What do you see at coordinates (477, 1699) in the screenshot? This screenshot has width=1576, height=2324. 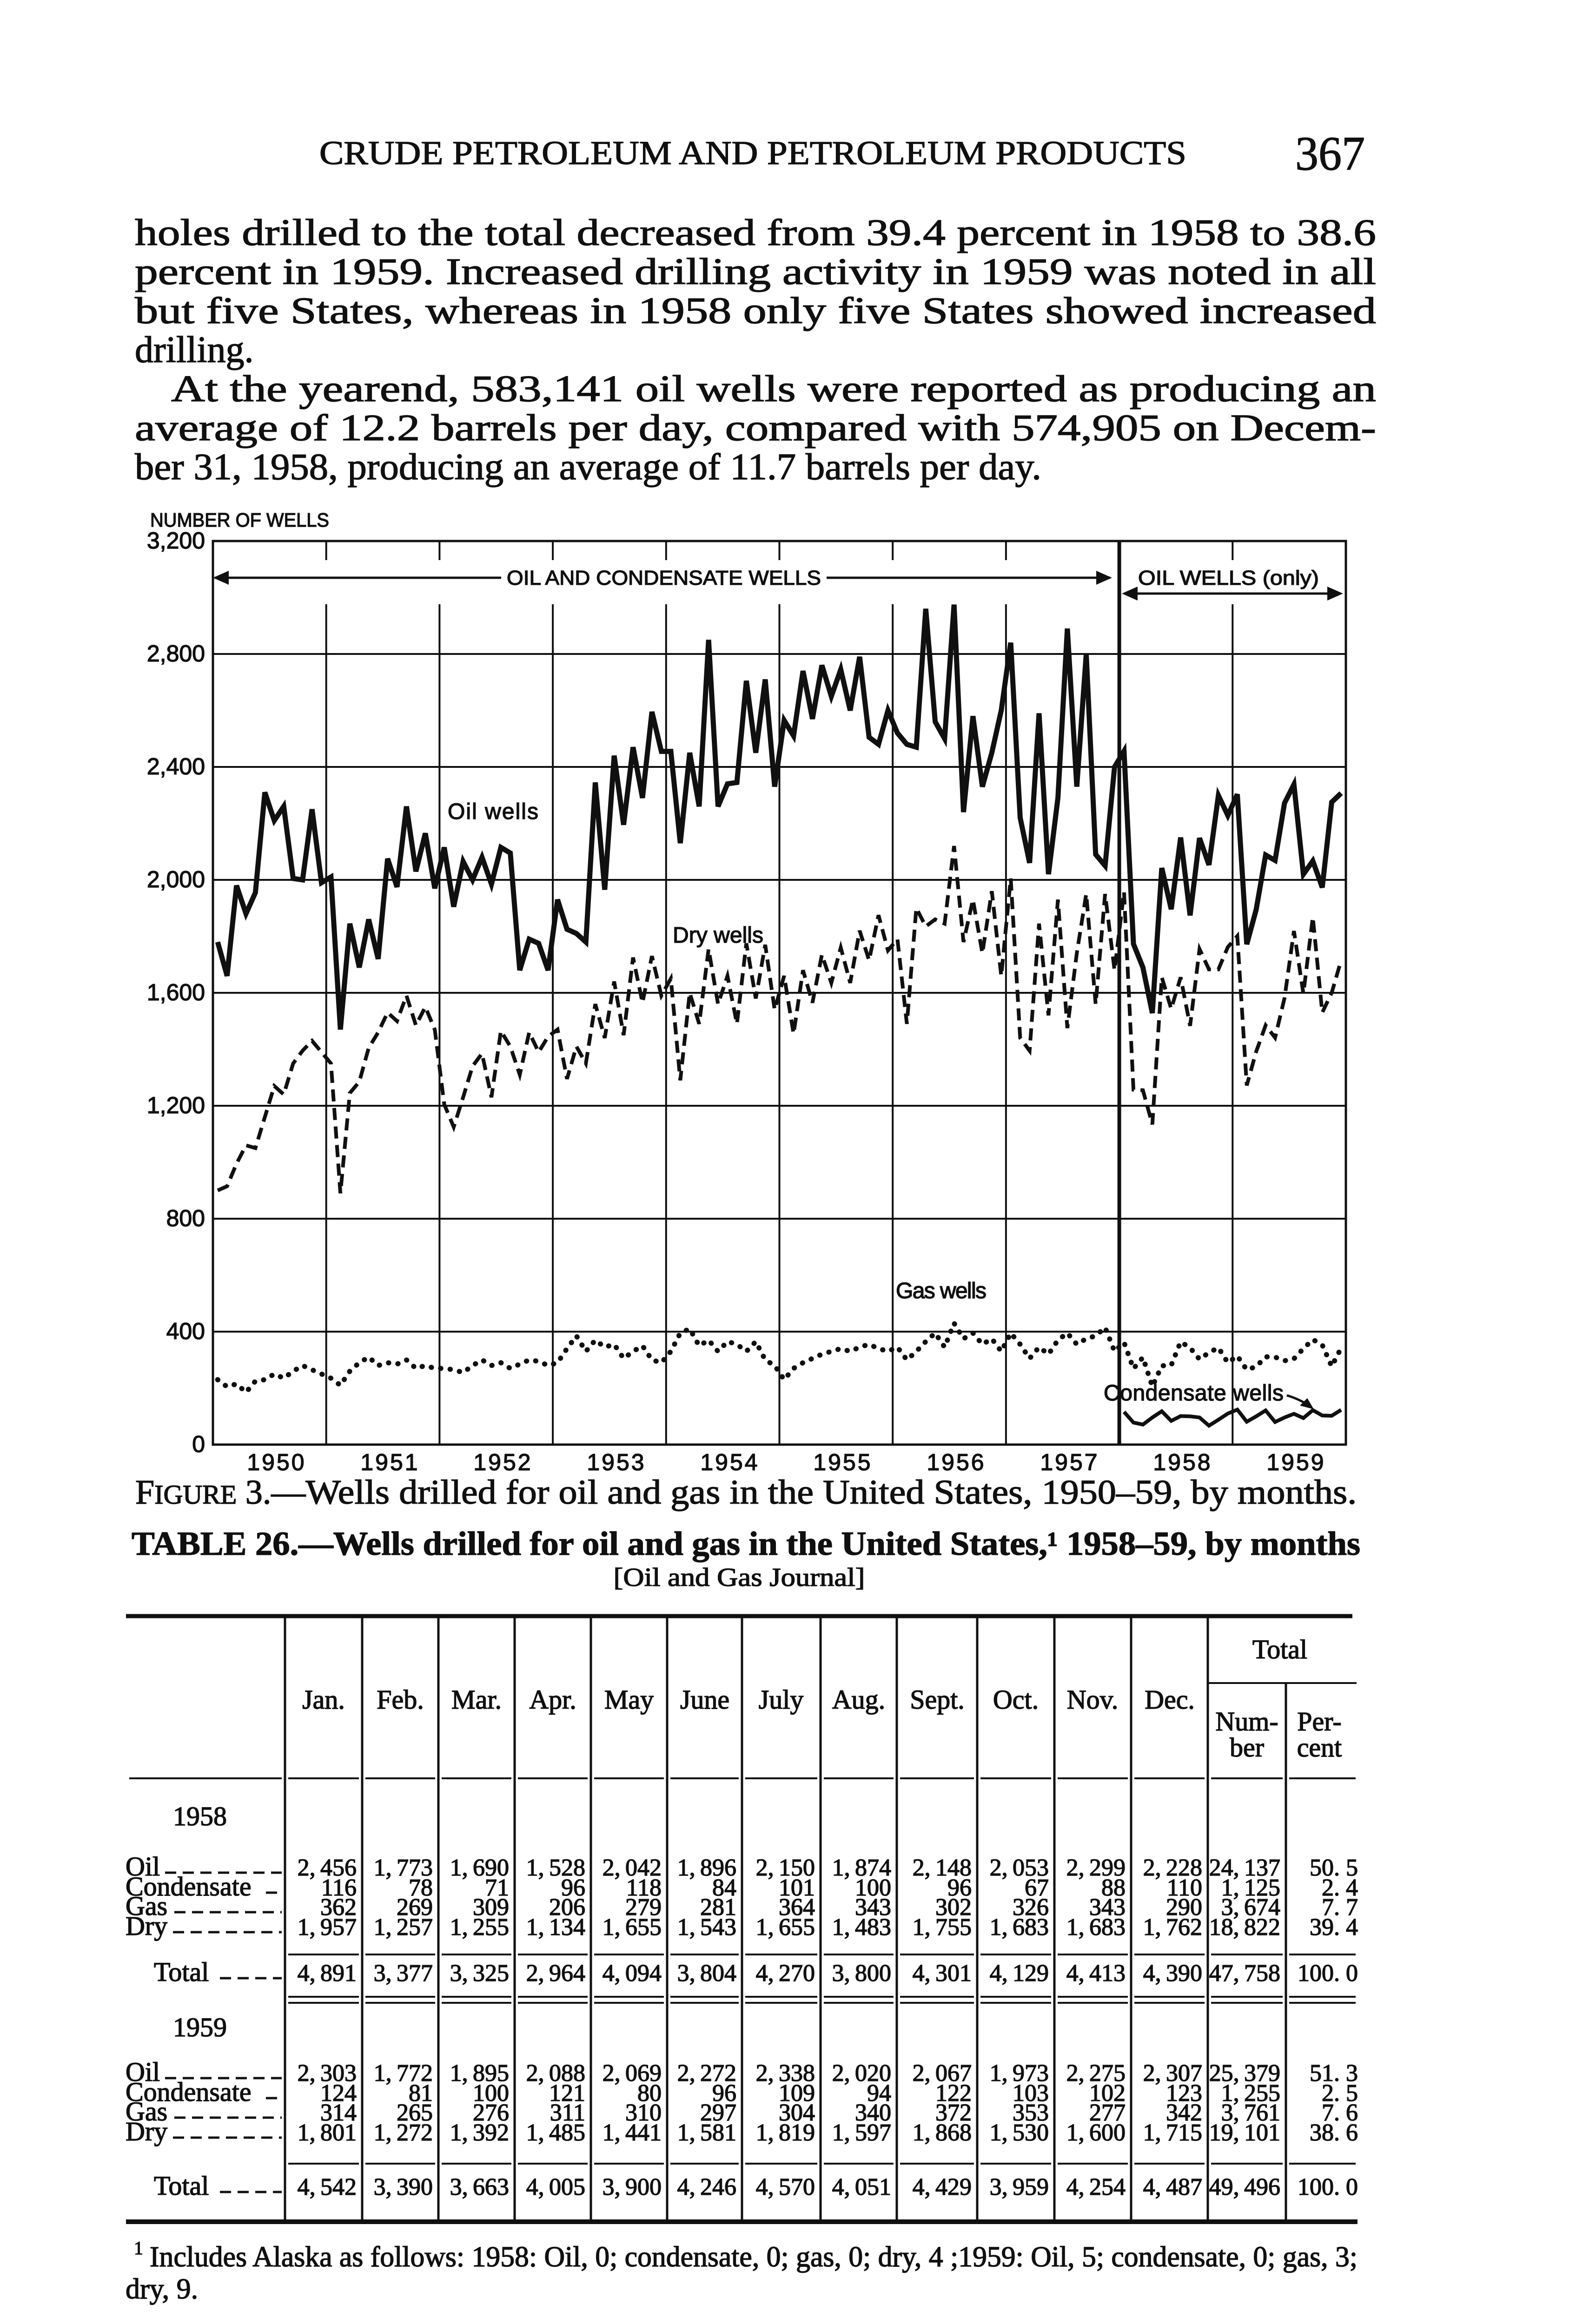 I see `svg-text: Mar.` at bounding box center [477, 1699].